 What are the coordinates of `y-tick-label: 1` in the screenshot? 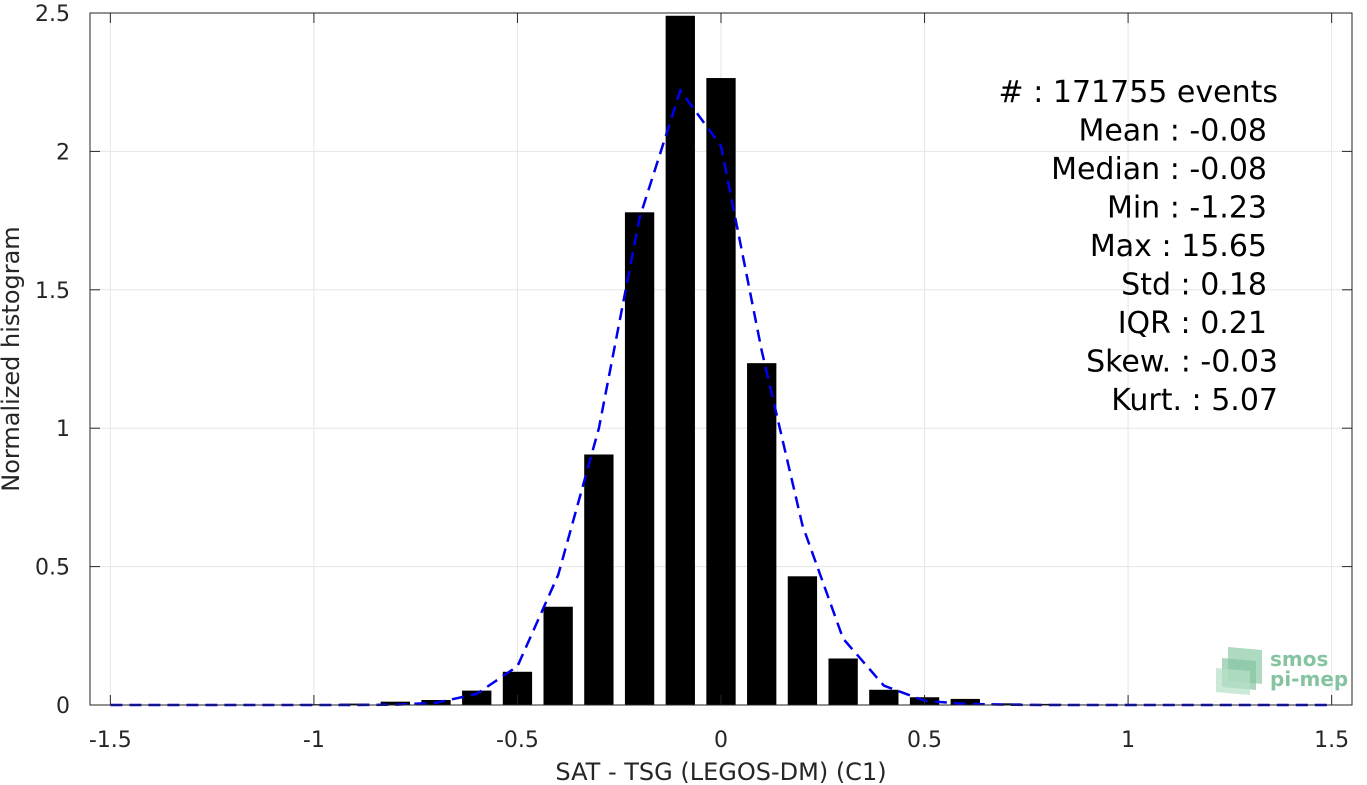 It's located at (63, 429).